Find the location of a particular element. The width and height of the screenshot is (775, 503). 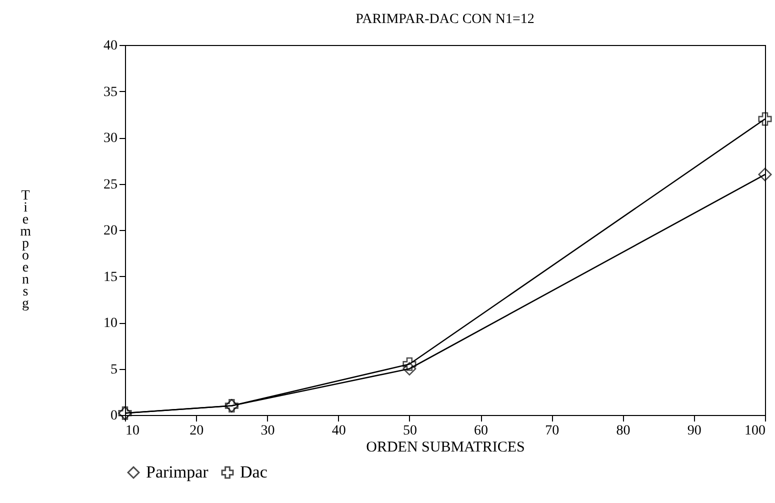

x-tick-label: 10 is located at coordinates (133, 431).